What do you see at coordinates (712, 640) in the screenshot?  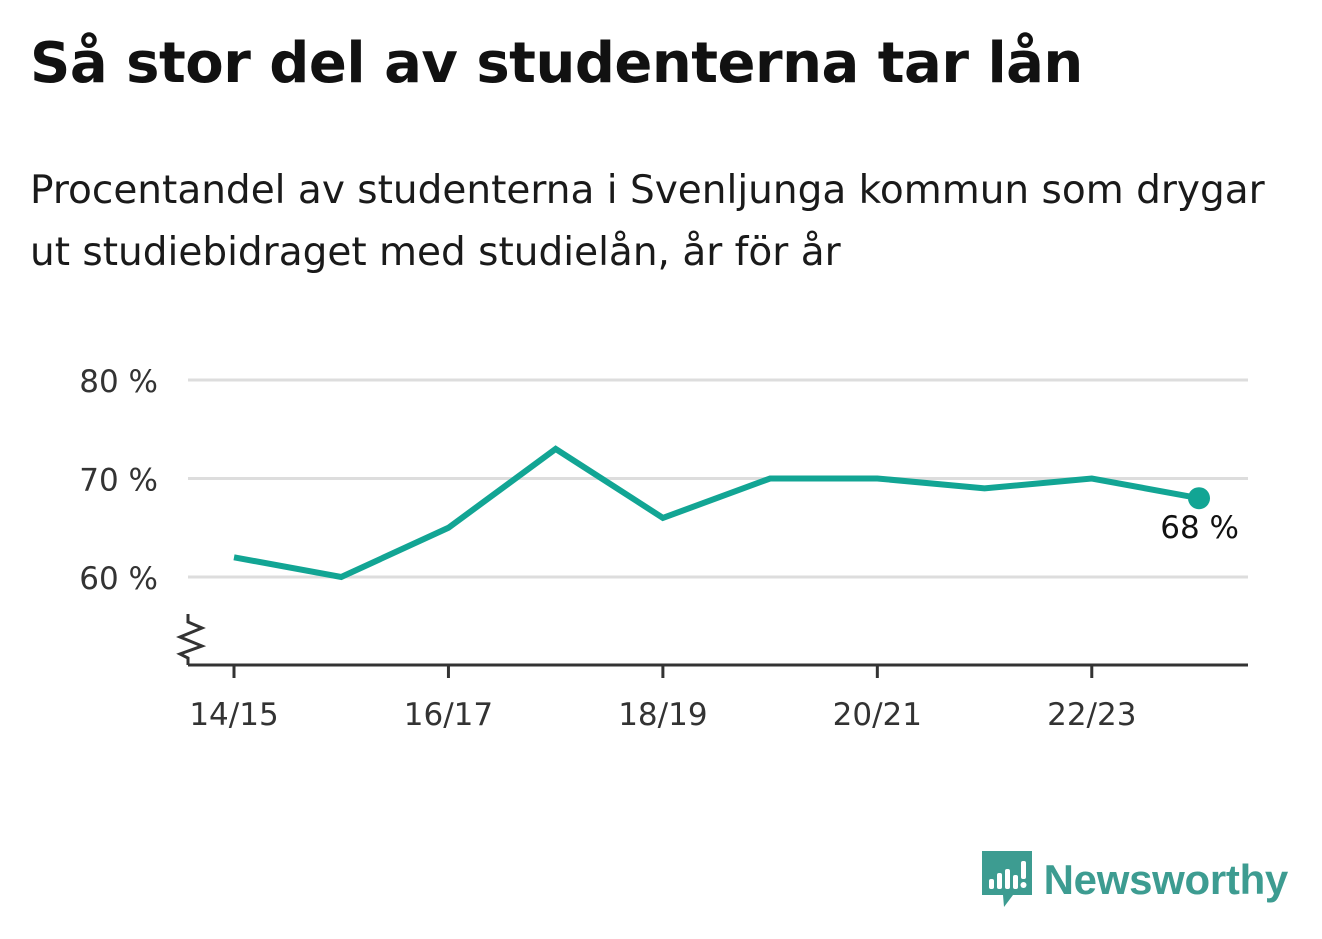 I see `x-axis` at bounding box center [712, 640].